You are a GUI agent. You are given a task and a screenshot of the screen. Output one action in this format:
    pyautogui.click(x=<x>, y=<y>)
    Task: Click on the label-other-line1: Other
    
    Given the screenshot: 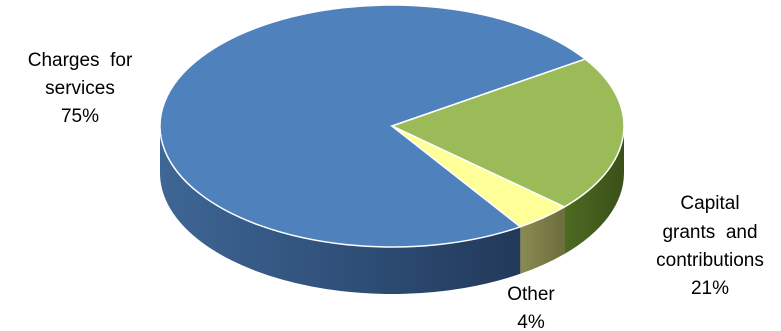 What is the action you would take?
    pyautogui.click(x=531, y=294)
    